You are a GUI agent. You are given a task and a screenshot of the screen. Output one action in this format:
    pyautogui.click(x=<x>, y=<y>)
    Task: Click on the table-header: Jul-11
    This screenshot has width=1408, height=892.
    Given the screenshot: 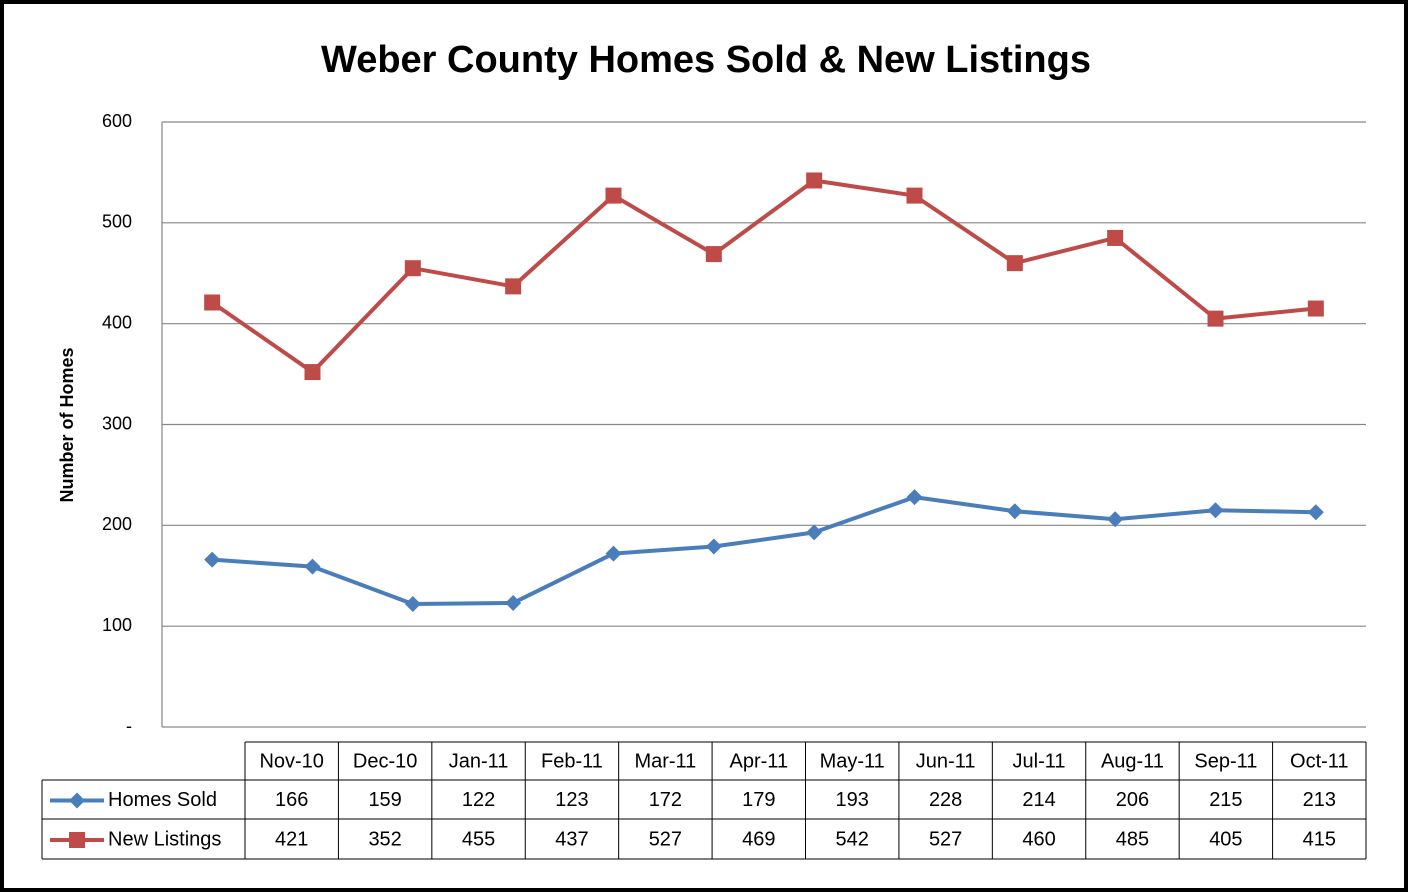 What is the action you would take?
    pyautogui.click(x=1039, y=761)
    